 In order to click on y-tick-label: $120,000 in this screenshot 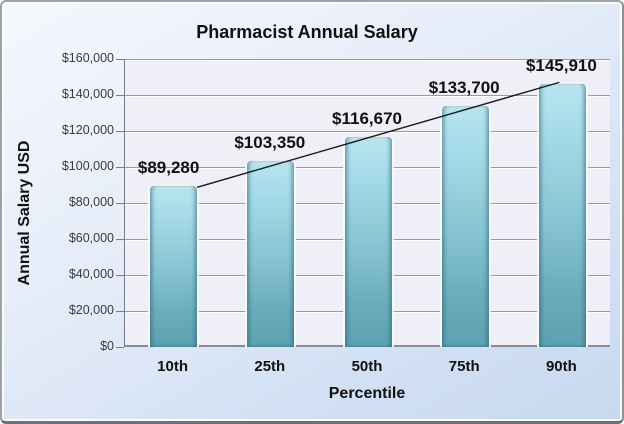, I will do `click(87, 130)`.